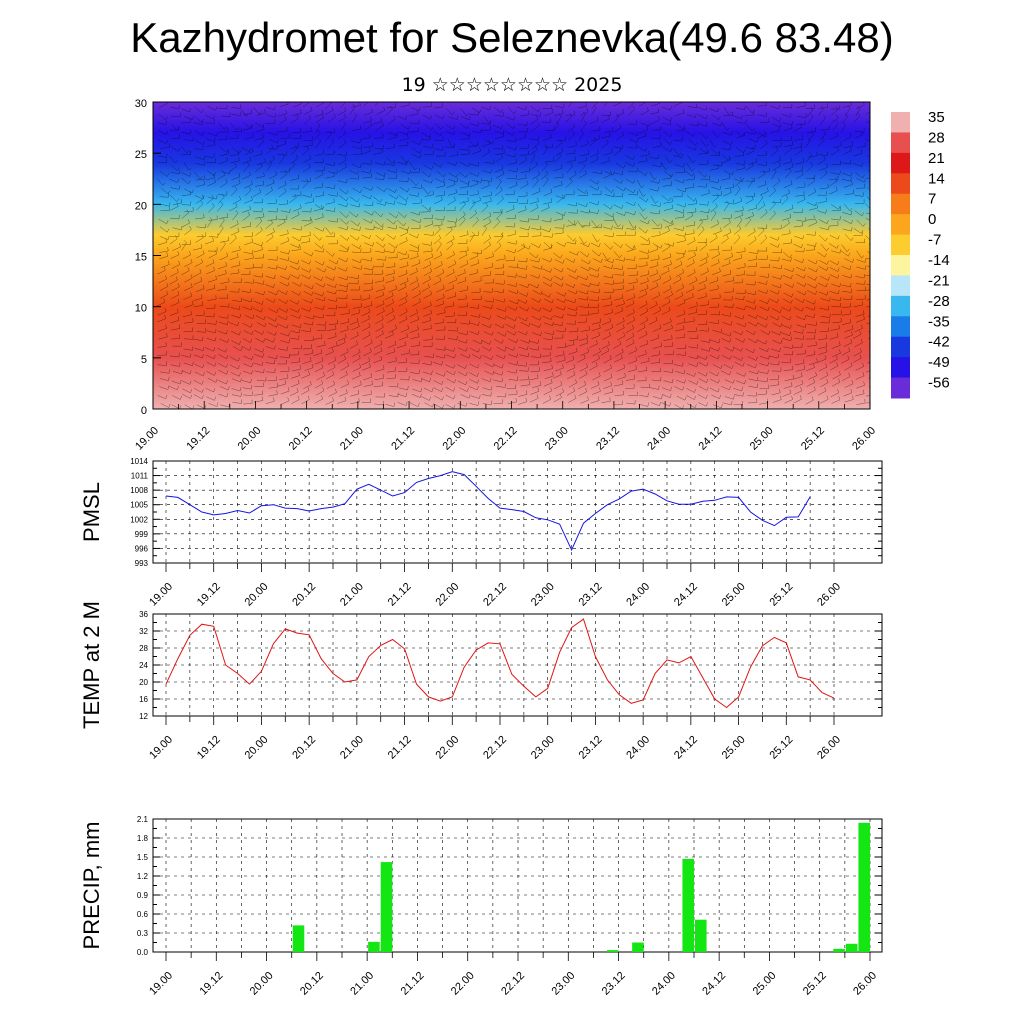 The height and width of the screenshot is (1024, 1024). What do you see at coordinates (141, 104) in the screenshot?
I see `y-tick-label: 30` at bounding box center [141, 104].